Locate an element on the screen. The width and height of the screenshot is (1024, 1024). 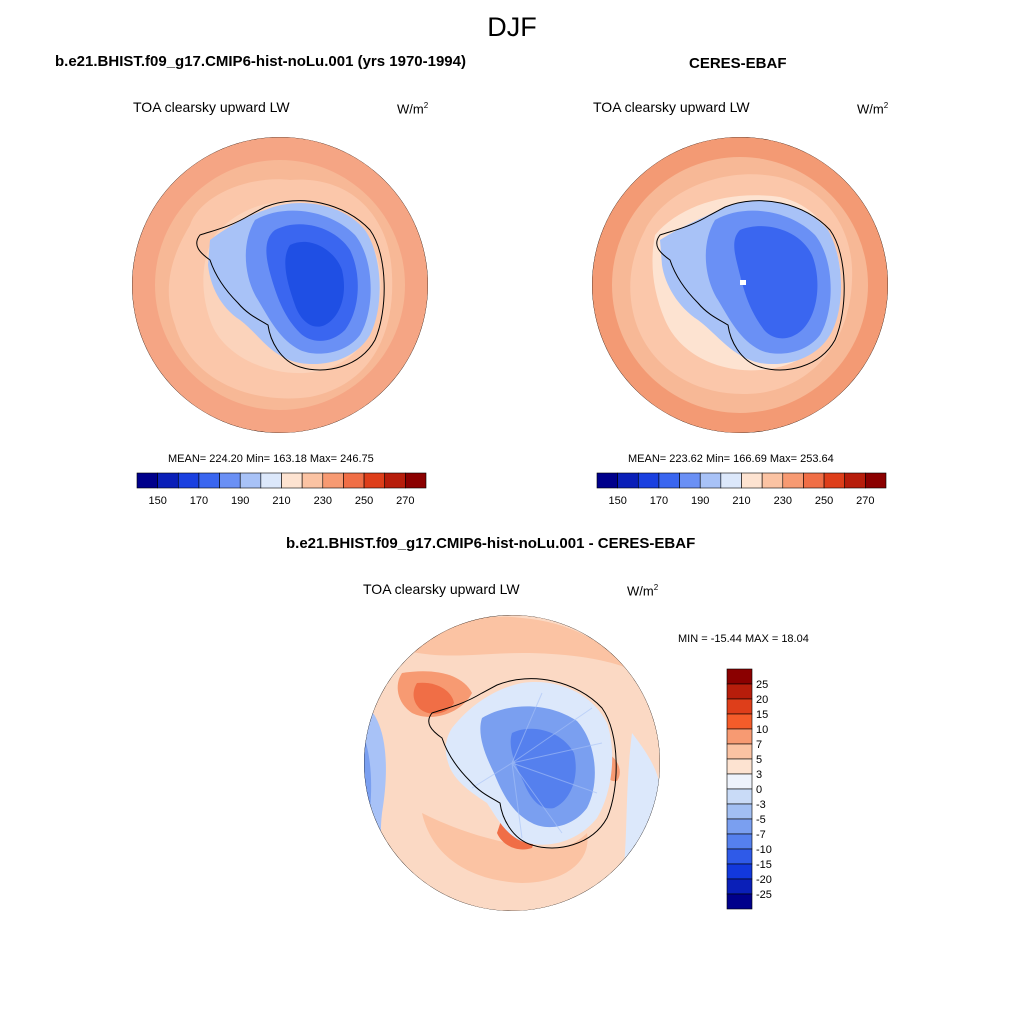
colorbar-ceres: 150170190210230250270290 is located at coordinates (741, 489).